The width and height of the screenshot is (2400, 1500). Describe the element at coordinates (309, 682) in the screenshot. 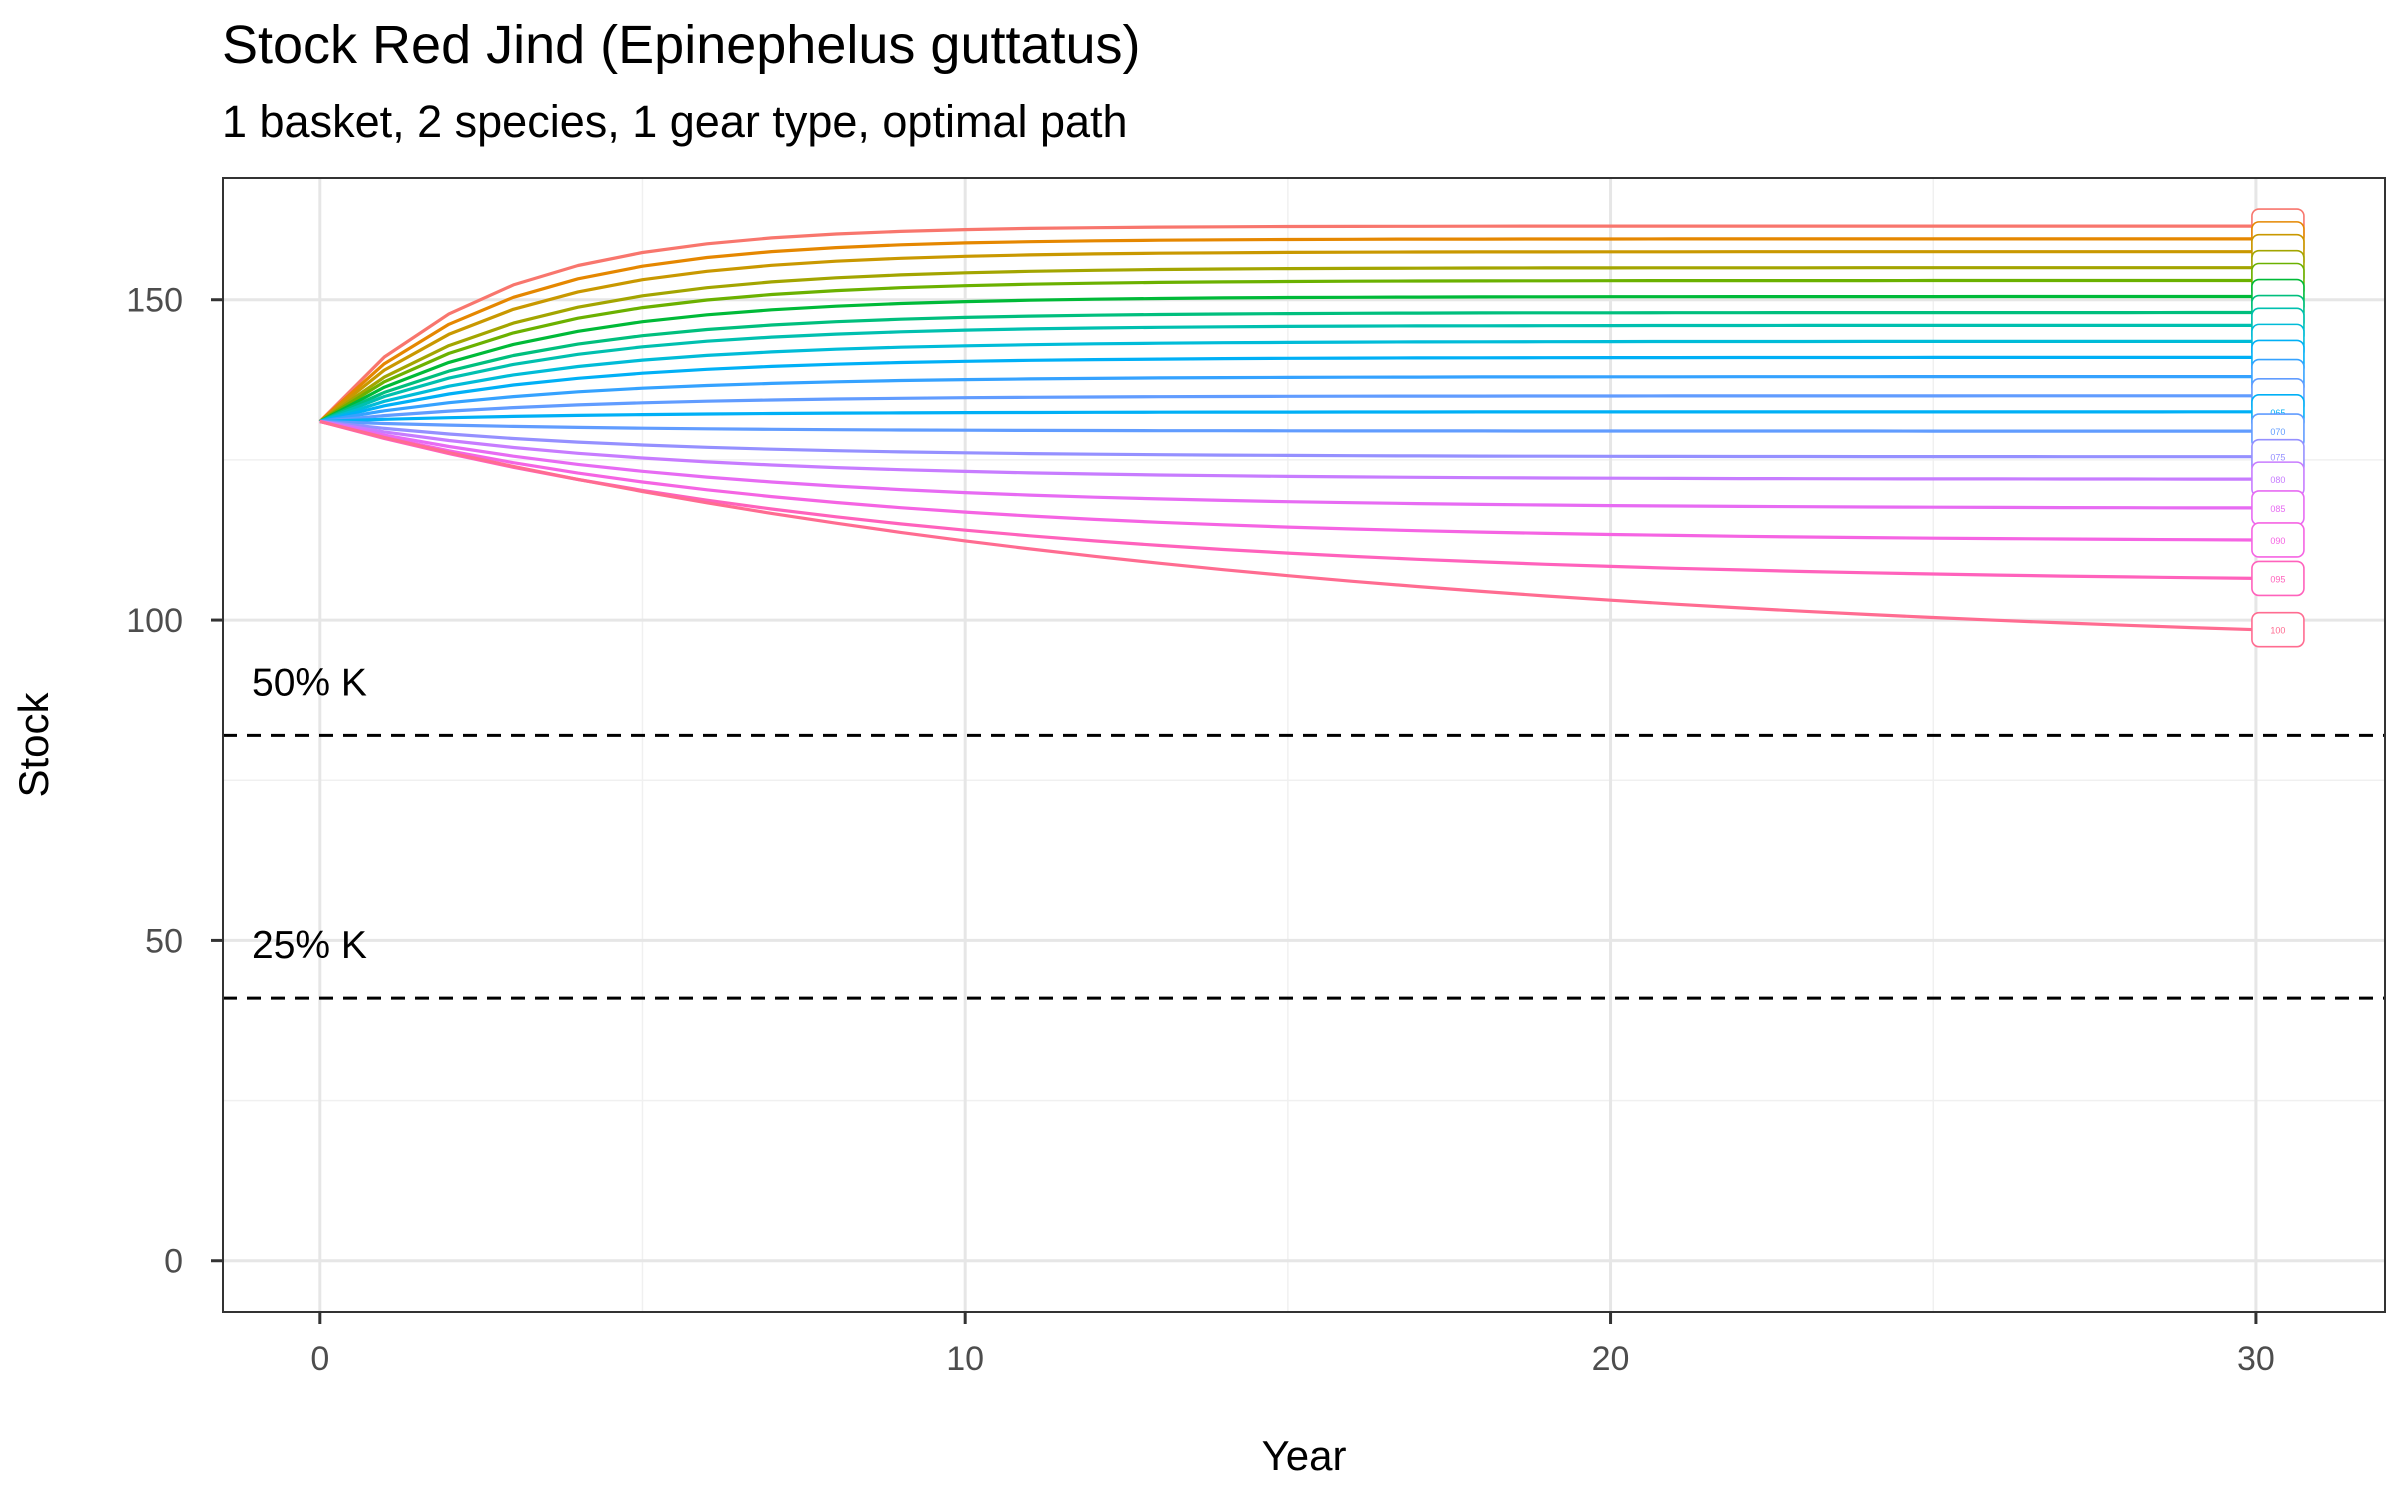

I see `reference-line-label: 50% K` at that location.